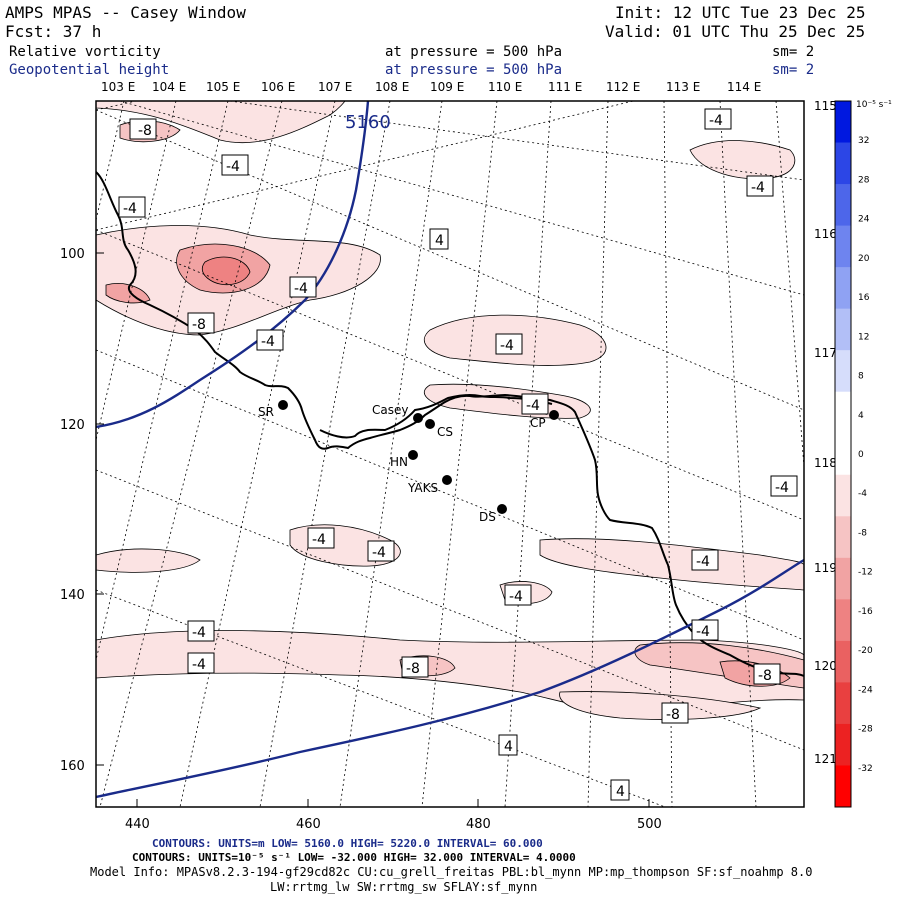 This screenshot has height=900, width=900. Describe the element at coordinates (72, 425) in the screenshot. I see `y-label: 120` at that location.